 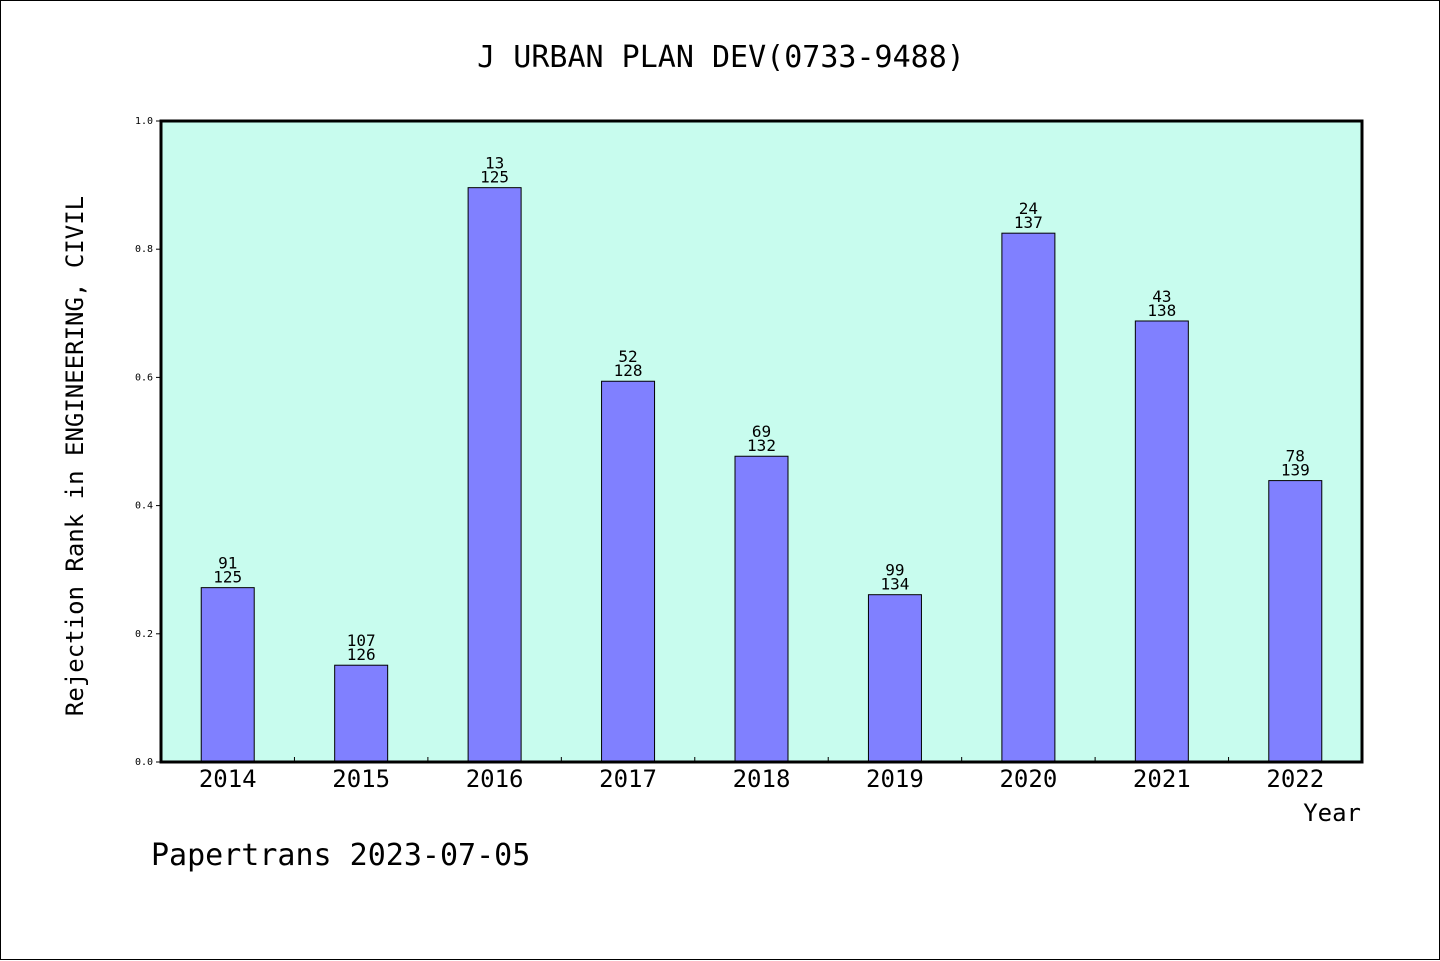 I want to click on bar-rank-label-2017: 52, so click(x=627, y=356).